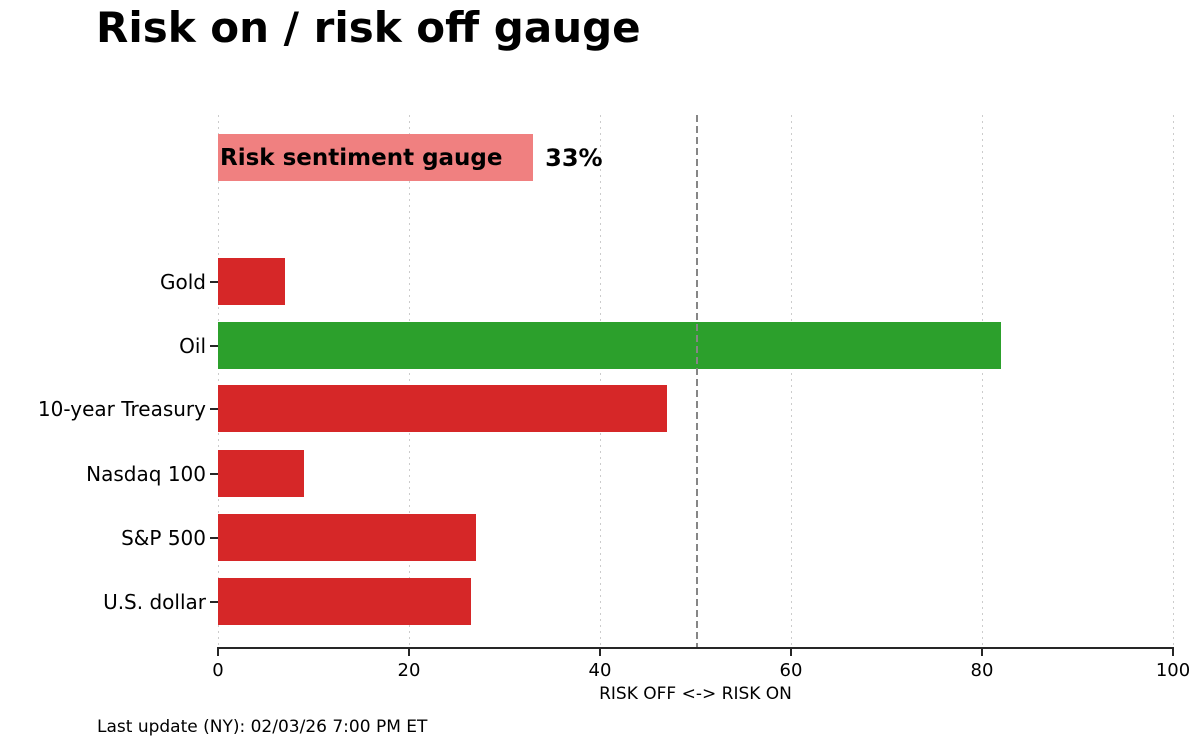  I want to click on bar-row-gold: Gold, so click(666, 281).